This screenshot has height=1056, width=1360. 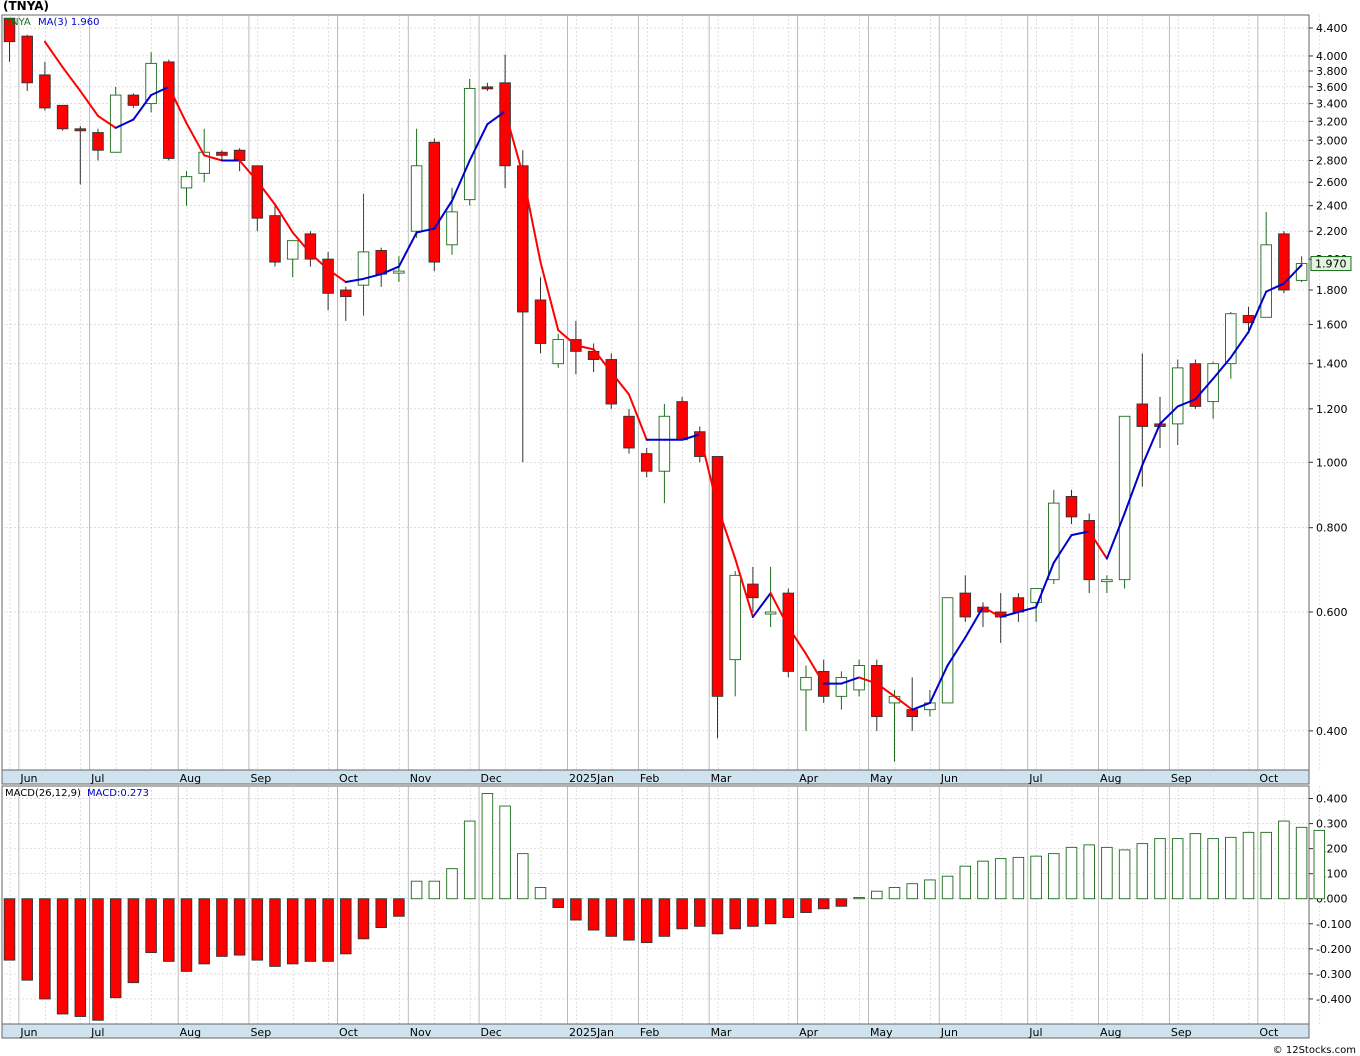 I want to click on price-tick-label: 3.000, so click(x=1332, y=140).